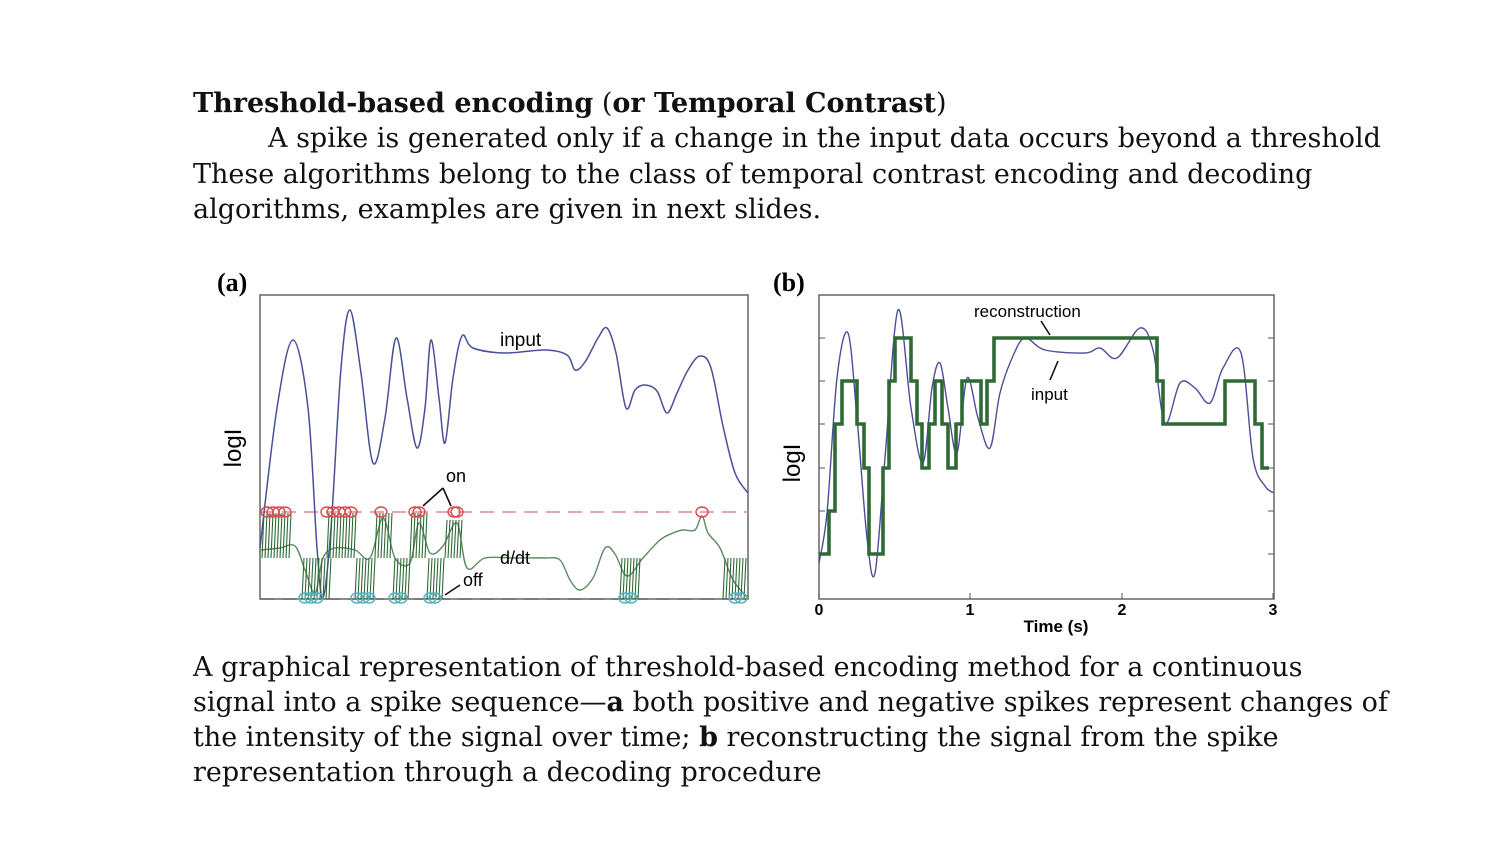 The image size is (1500, 844). Describe the element at coordinates (615, 702) in the screenshot. I see `caption-ref-a: a` at that location.